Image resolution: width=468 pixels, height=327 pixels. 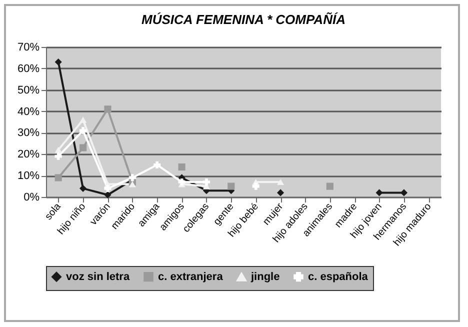 What do you see at coordinates (28, 48) in the screenshot?
I see `y-tick-label: 70%` at bounding box center [28, 48].